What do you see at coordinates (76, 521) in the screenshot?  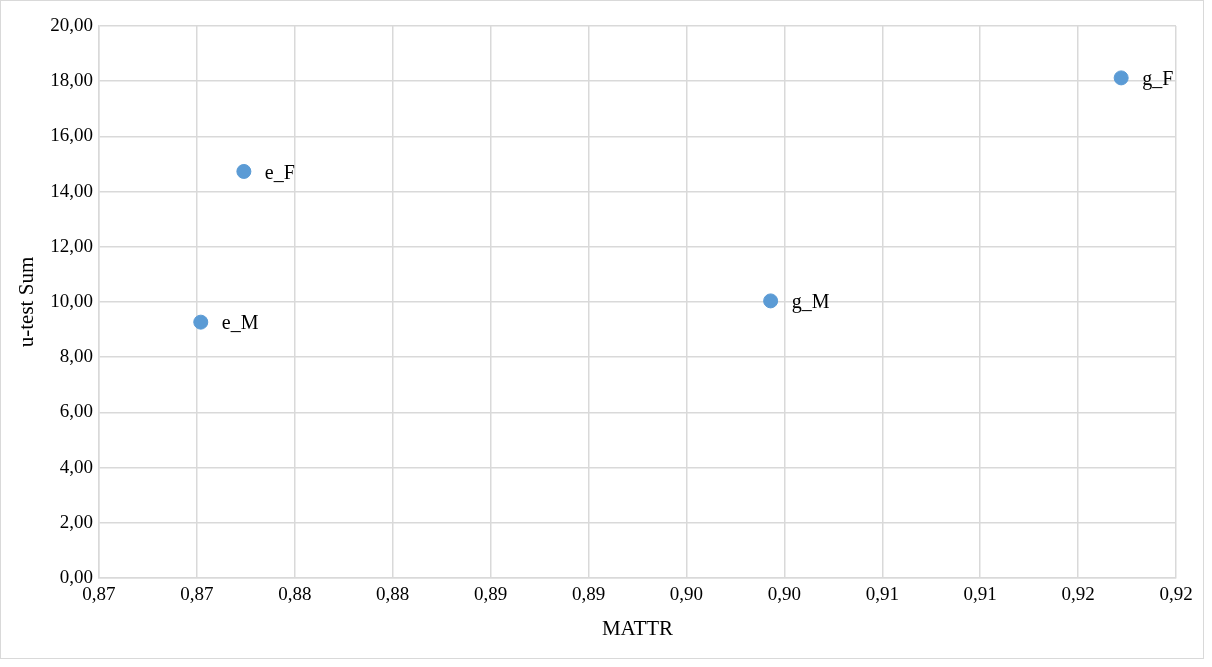 I see `y-tick-label: 2,00` at bounding box center [76, 521].